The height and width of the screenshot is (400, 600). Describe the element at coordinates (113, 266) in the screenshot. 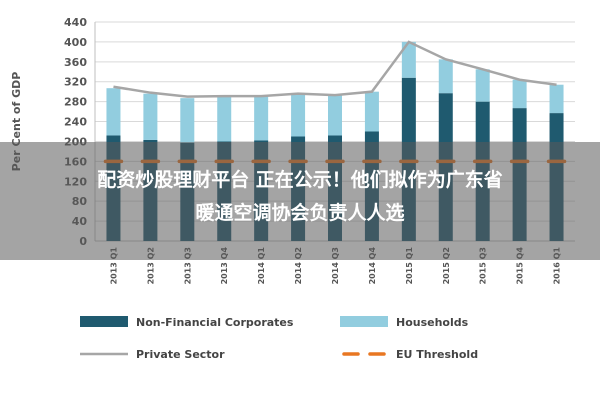

I see `x-tick-label: 2013 Q1` at that location.